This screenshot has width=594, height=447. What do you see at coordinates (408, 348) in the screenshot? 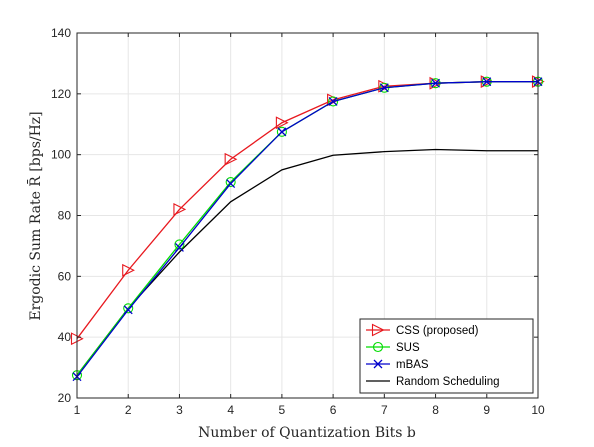
I see `legend-label: SUS` at bounding box center [408, 348].